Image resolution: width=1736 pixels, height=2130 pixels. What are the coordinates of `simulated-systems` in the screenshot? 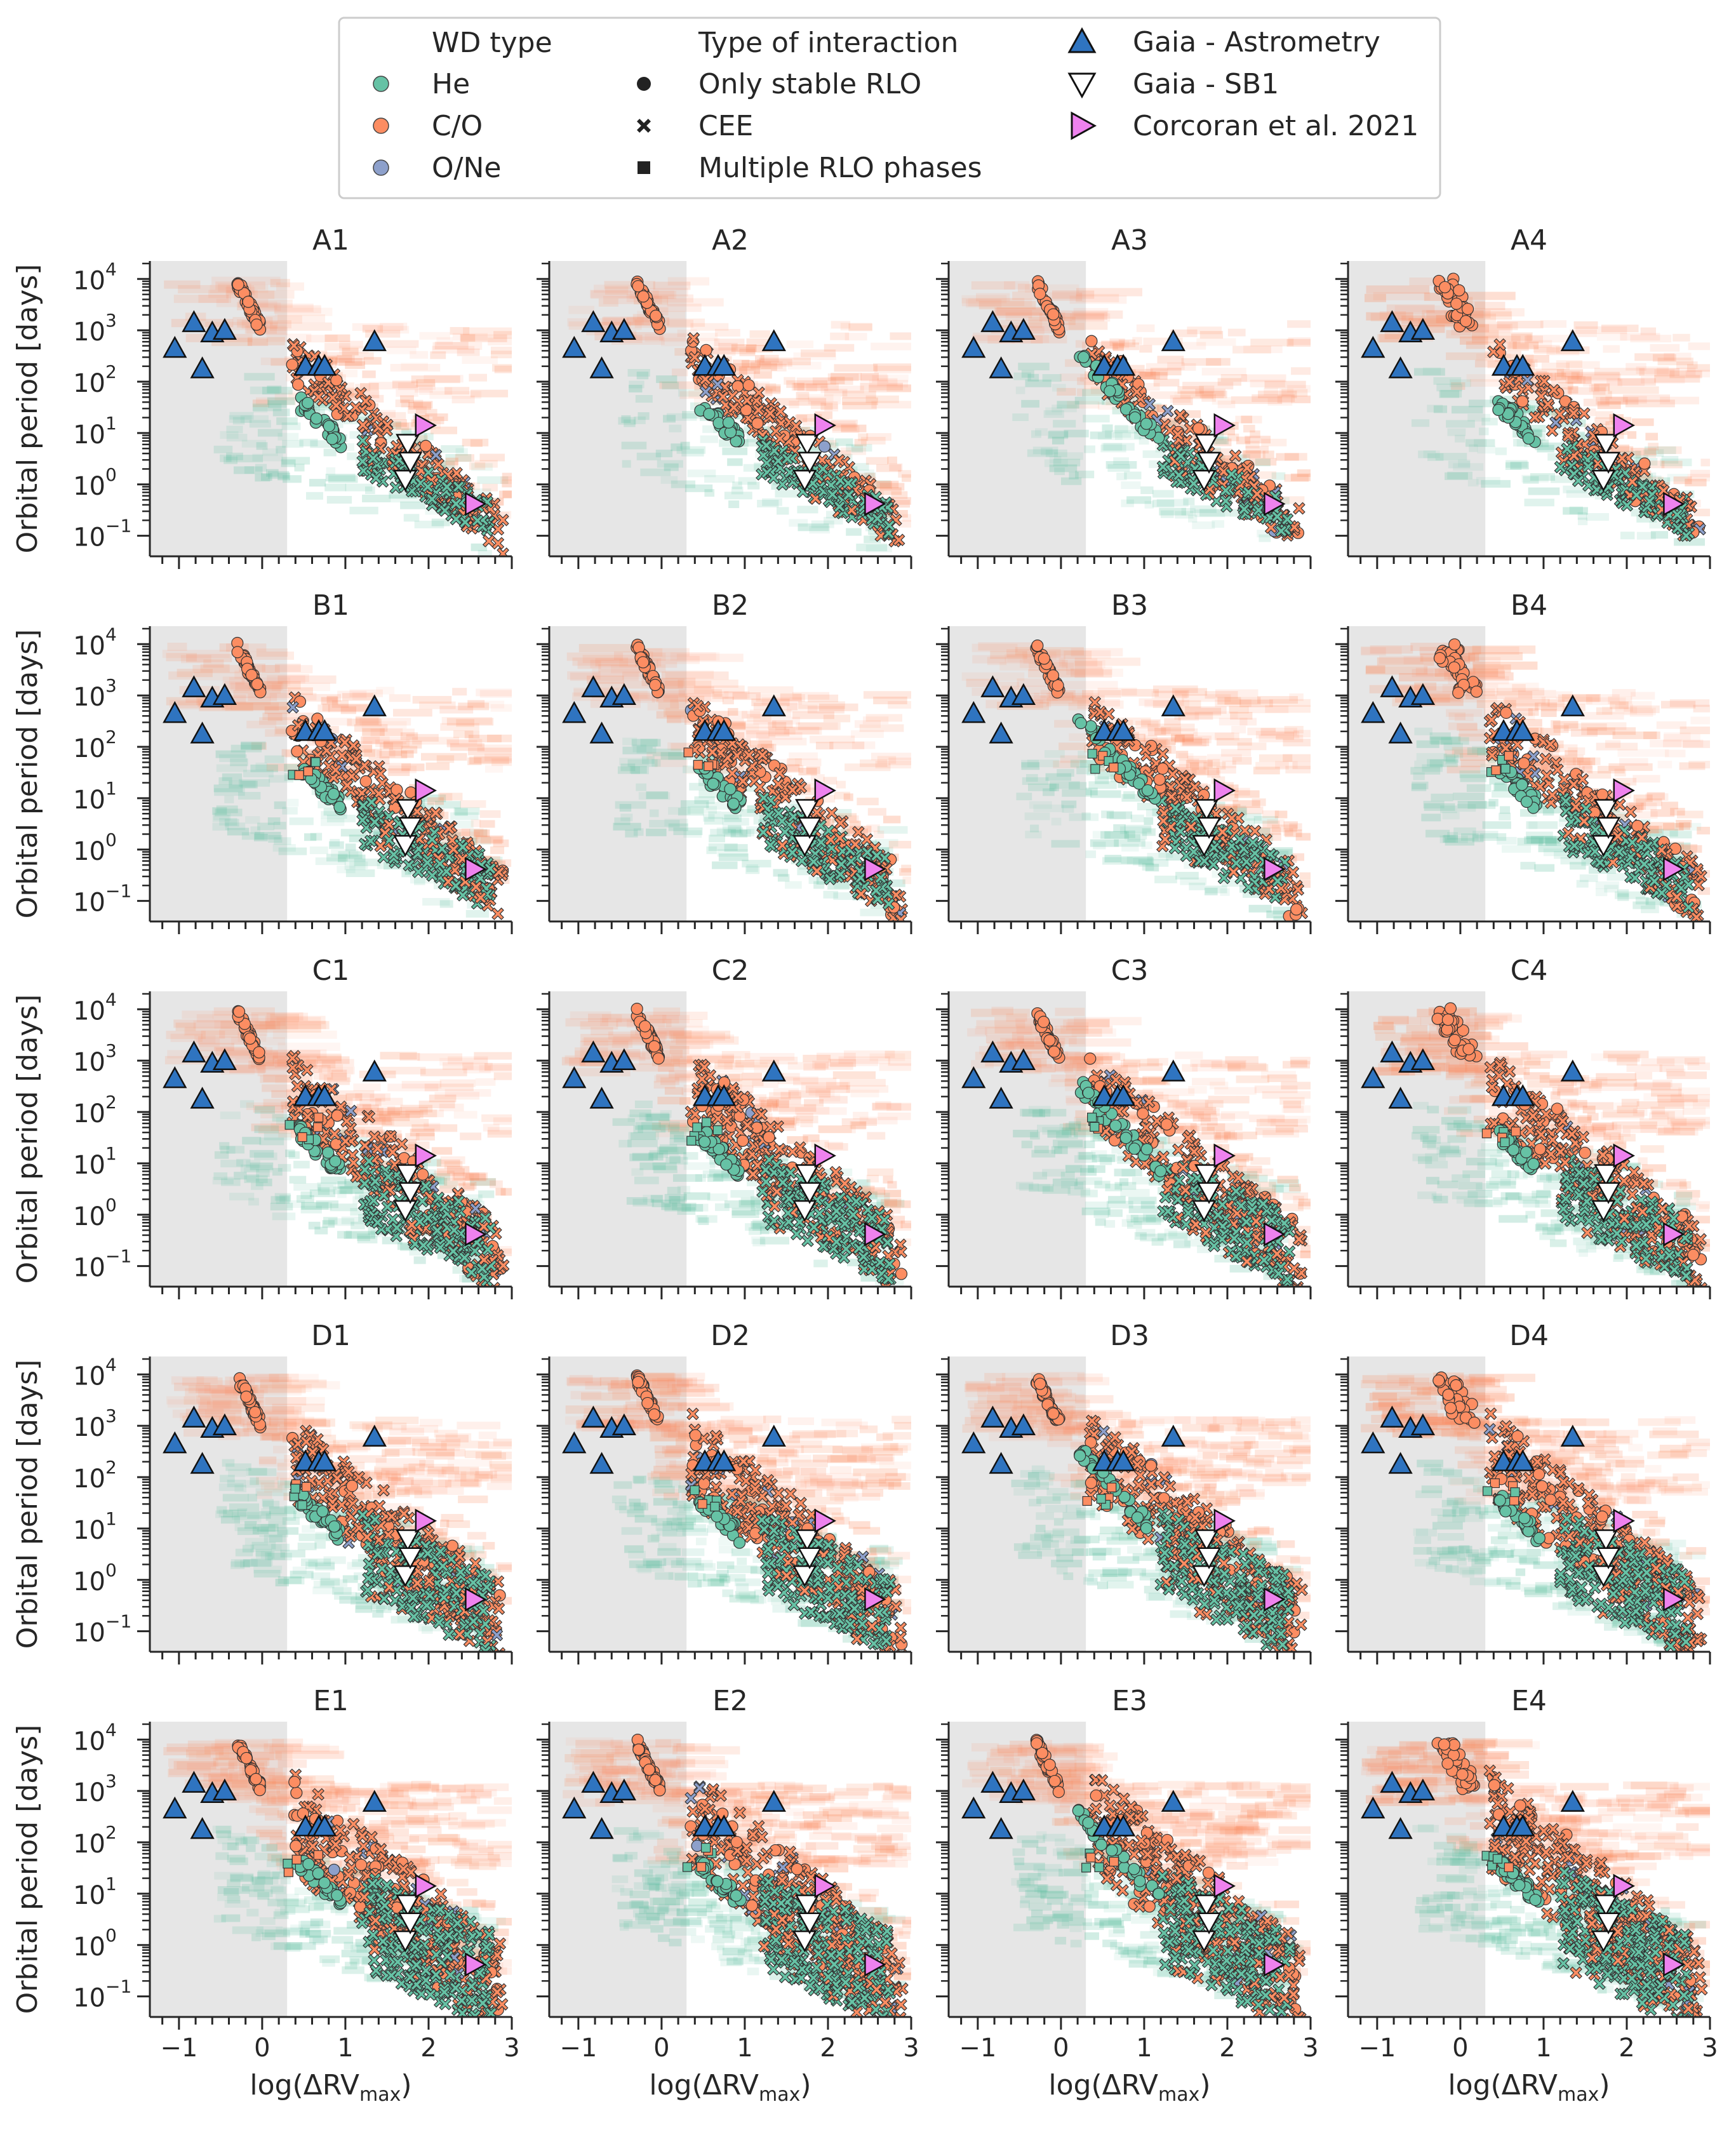 It's located at (770, 779).